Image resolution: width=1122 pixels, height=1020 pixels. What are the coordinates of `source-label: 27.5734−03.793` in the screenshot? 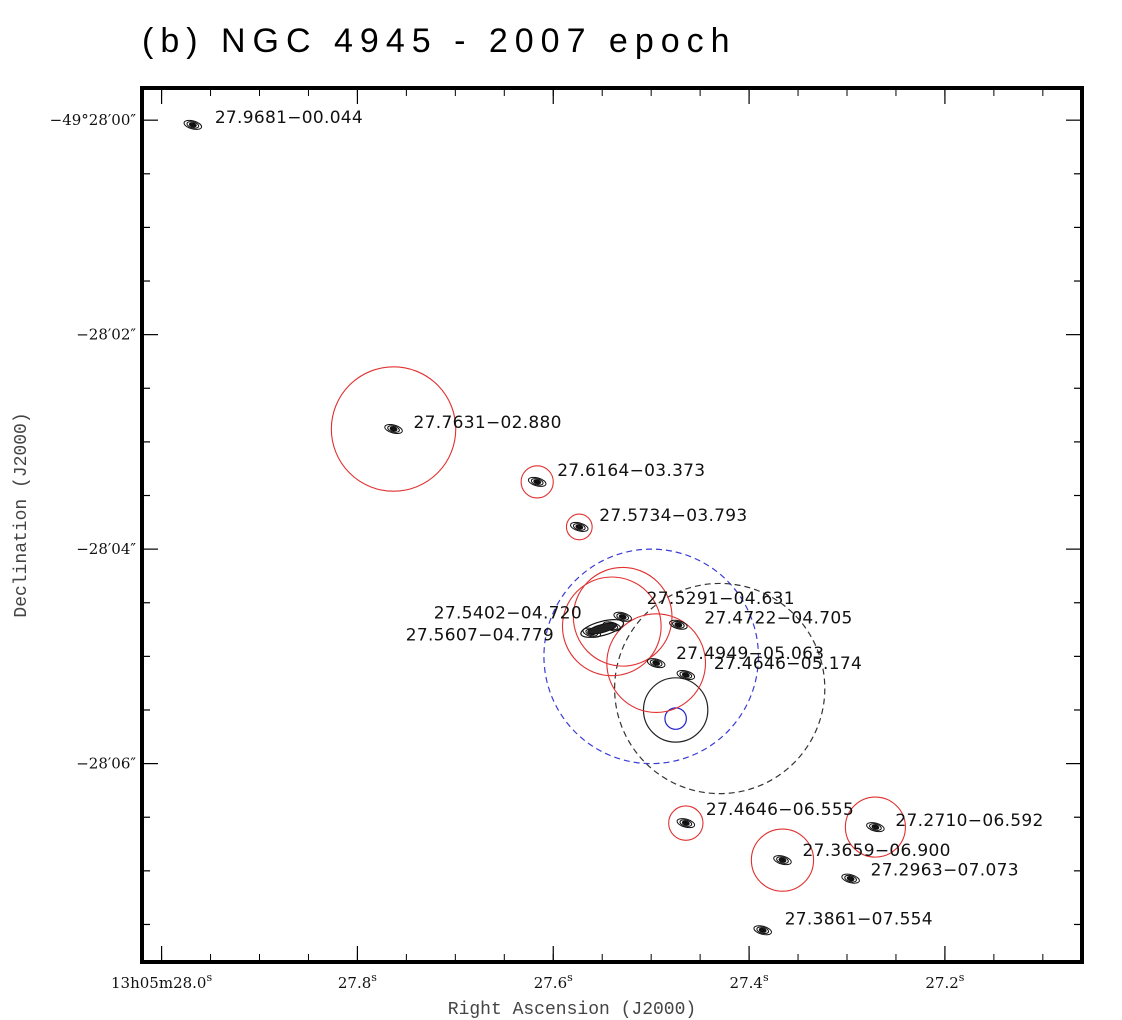 It's located at (673, 516).